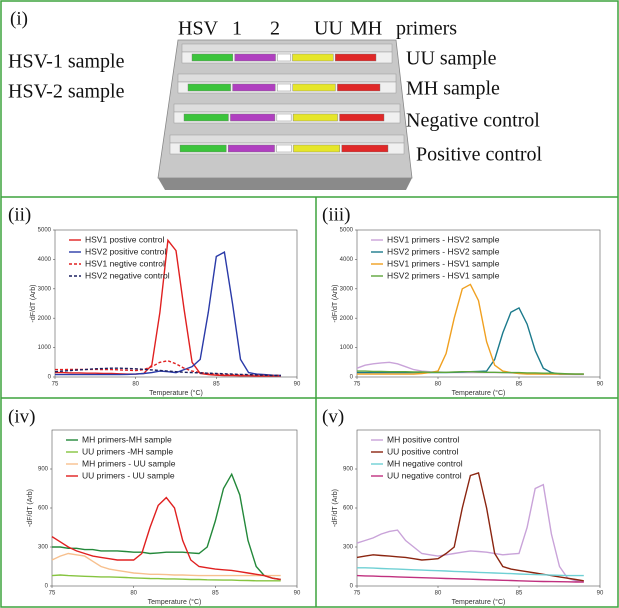  I want to click on column-header: 1, so click(237, 29).